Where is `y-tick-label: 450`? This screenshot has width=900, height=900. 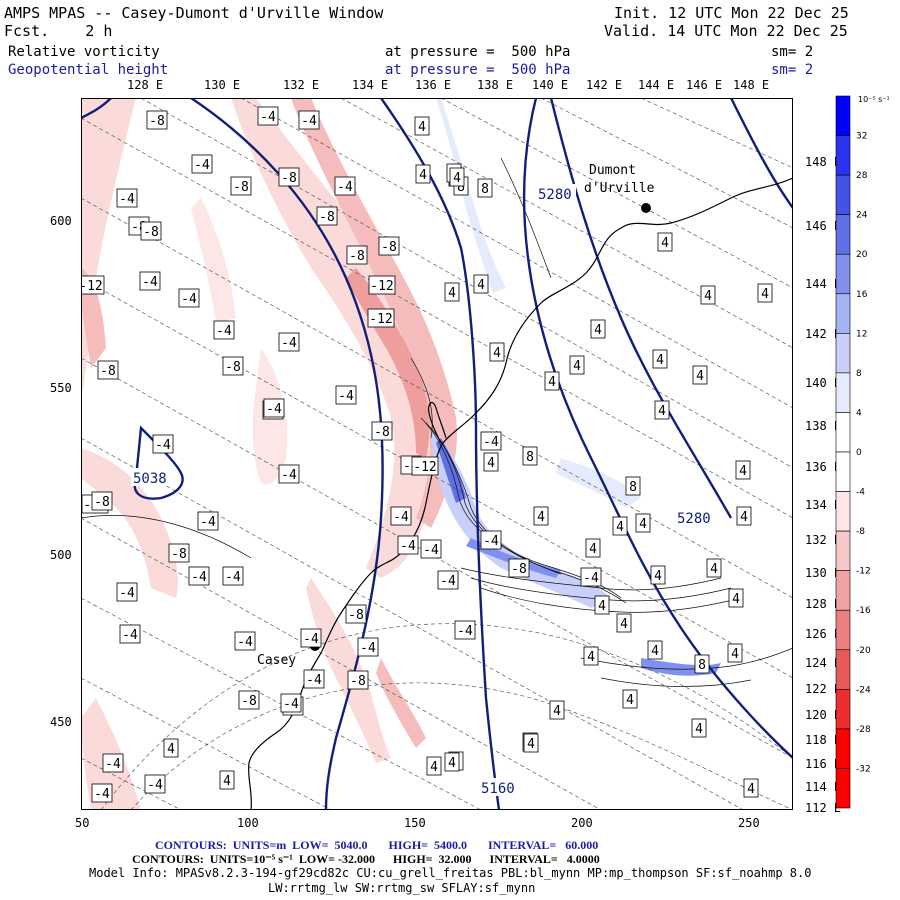 y-tick-label: 450 is located at coordinates (61, 722).